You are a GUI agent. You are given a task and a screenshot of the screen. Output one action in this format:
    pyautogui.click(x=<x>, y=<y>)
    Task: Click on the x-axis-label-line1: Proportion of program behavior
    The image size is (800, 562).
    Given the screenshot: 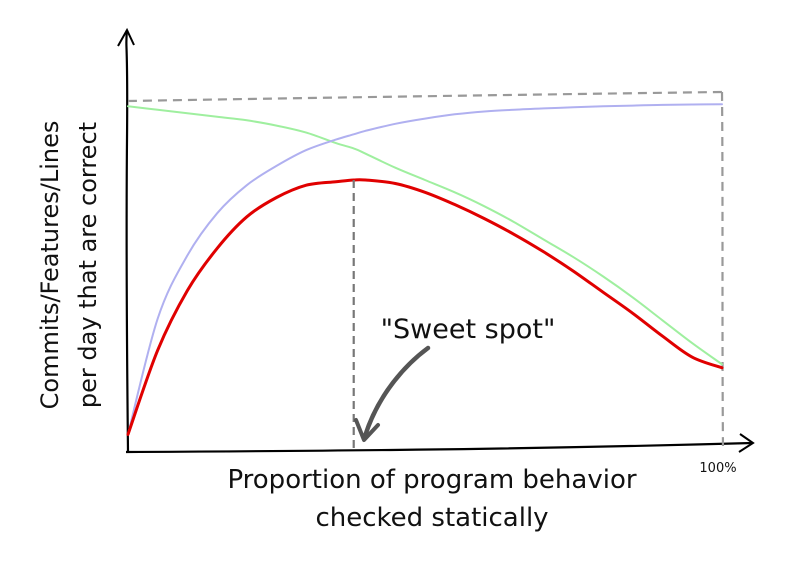 What is the action you would take?
    pyautogui.click(x=431, y=480)
    